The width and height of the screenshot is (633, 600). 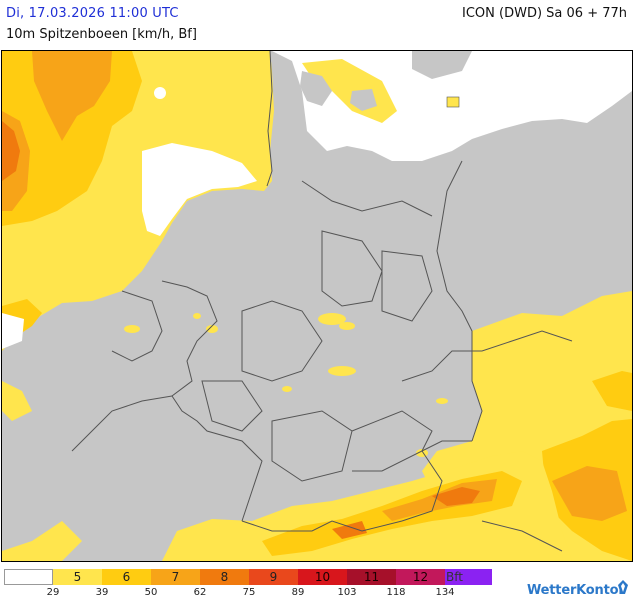 I want to click on legend-tick-3: 62, so click(x=200, y=592).